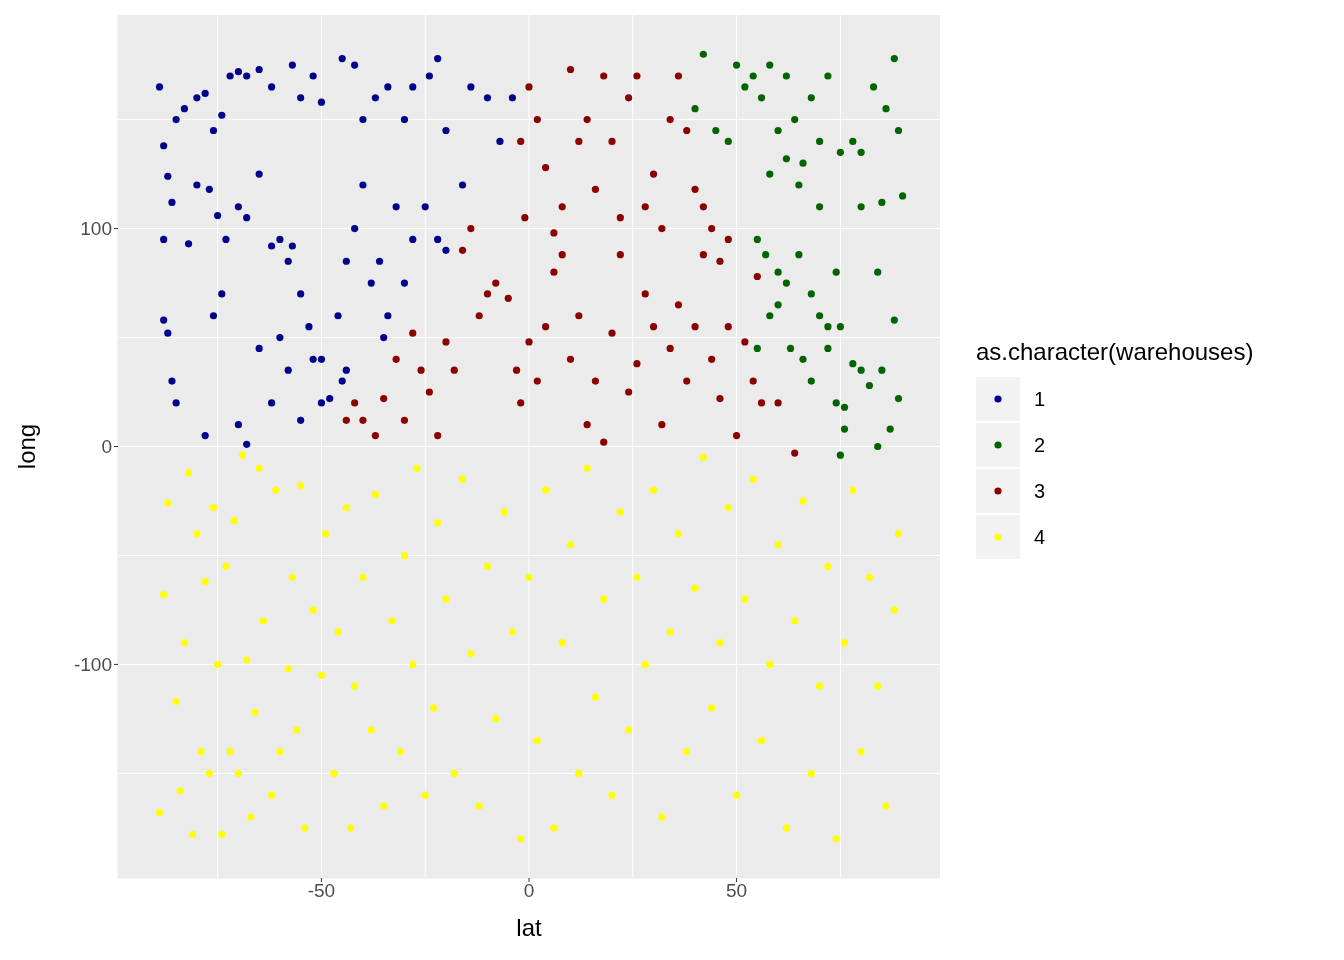 The height and width of the screenshot is (960, 1344). Describe the element at coordinates (737, 891) in the screenshot. I see `x-tick-label: 50` at that location.